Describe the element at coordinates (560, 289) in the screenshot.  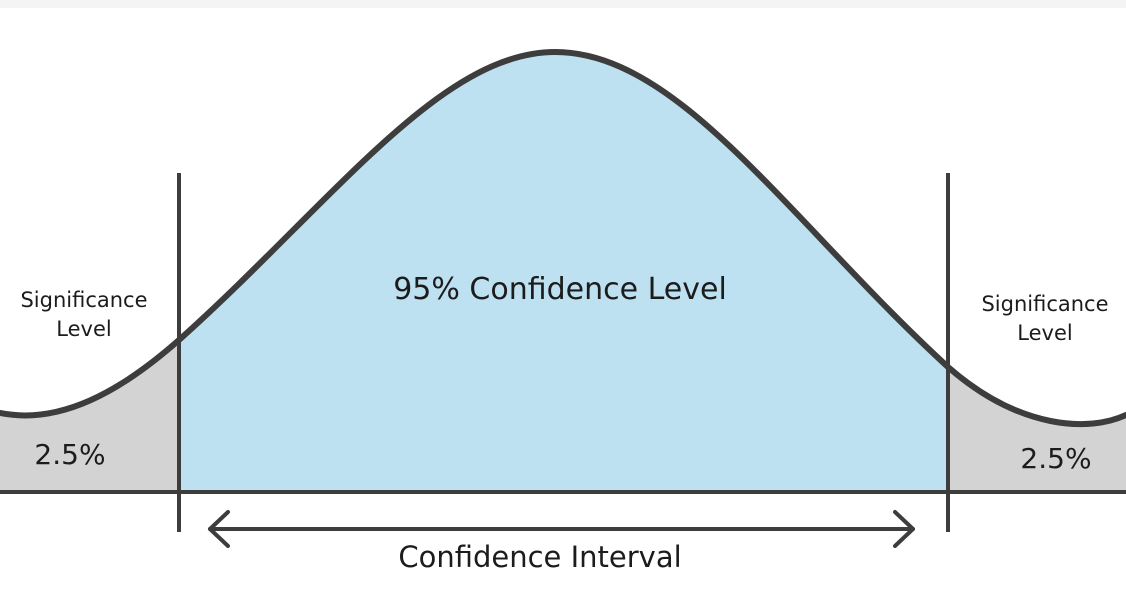
I see `center-label: 95% Confidence Level` at that location.